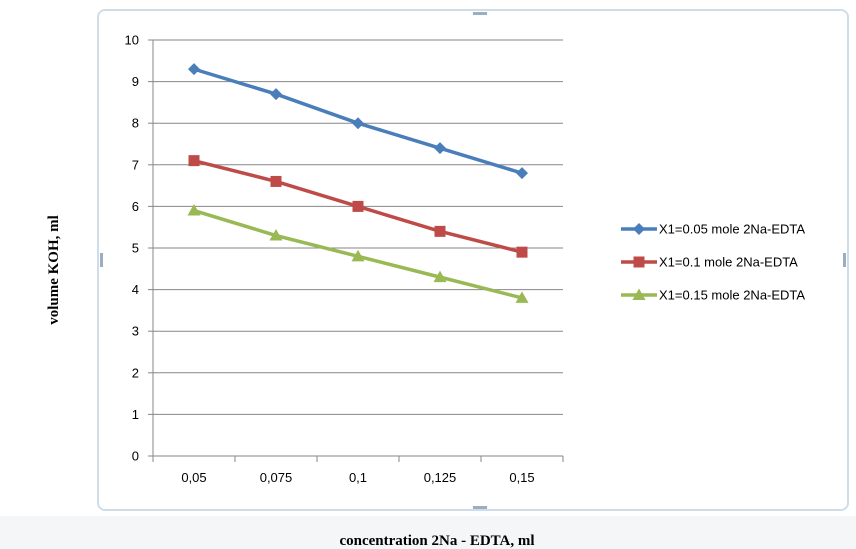 This screenshot has width=856, height=549. What do you see at coordinates (732, 229) in the screenshot?
I see `legend-label: X1=0.05 mole 2Na-EDTA` at bounding box center [732, 229].